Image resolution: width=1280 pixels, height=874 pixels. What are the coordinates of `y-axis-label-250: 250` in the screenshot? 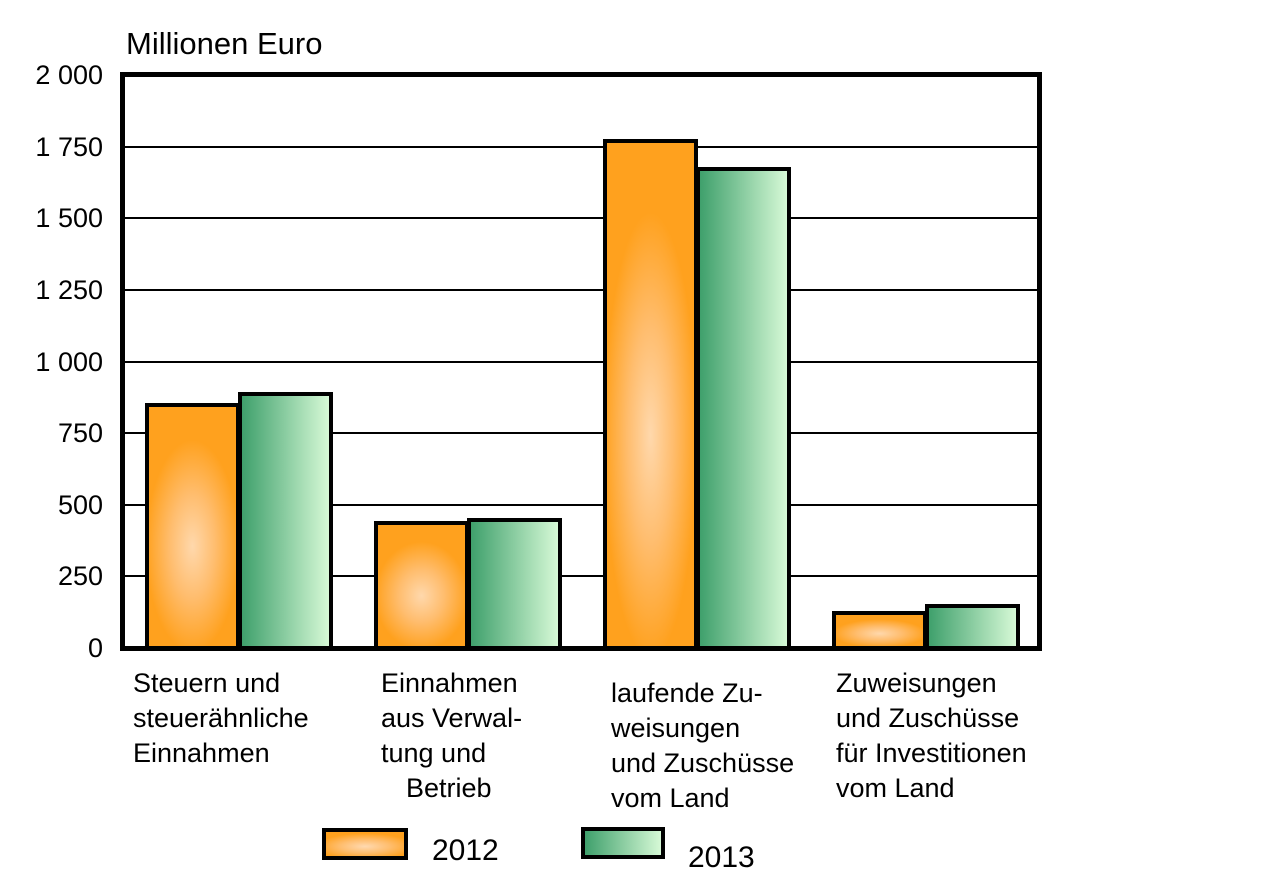 It's located at (80, 576).